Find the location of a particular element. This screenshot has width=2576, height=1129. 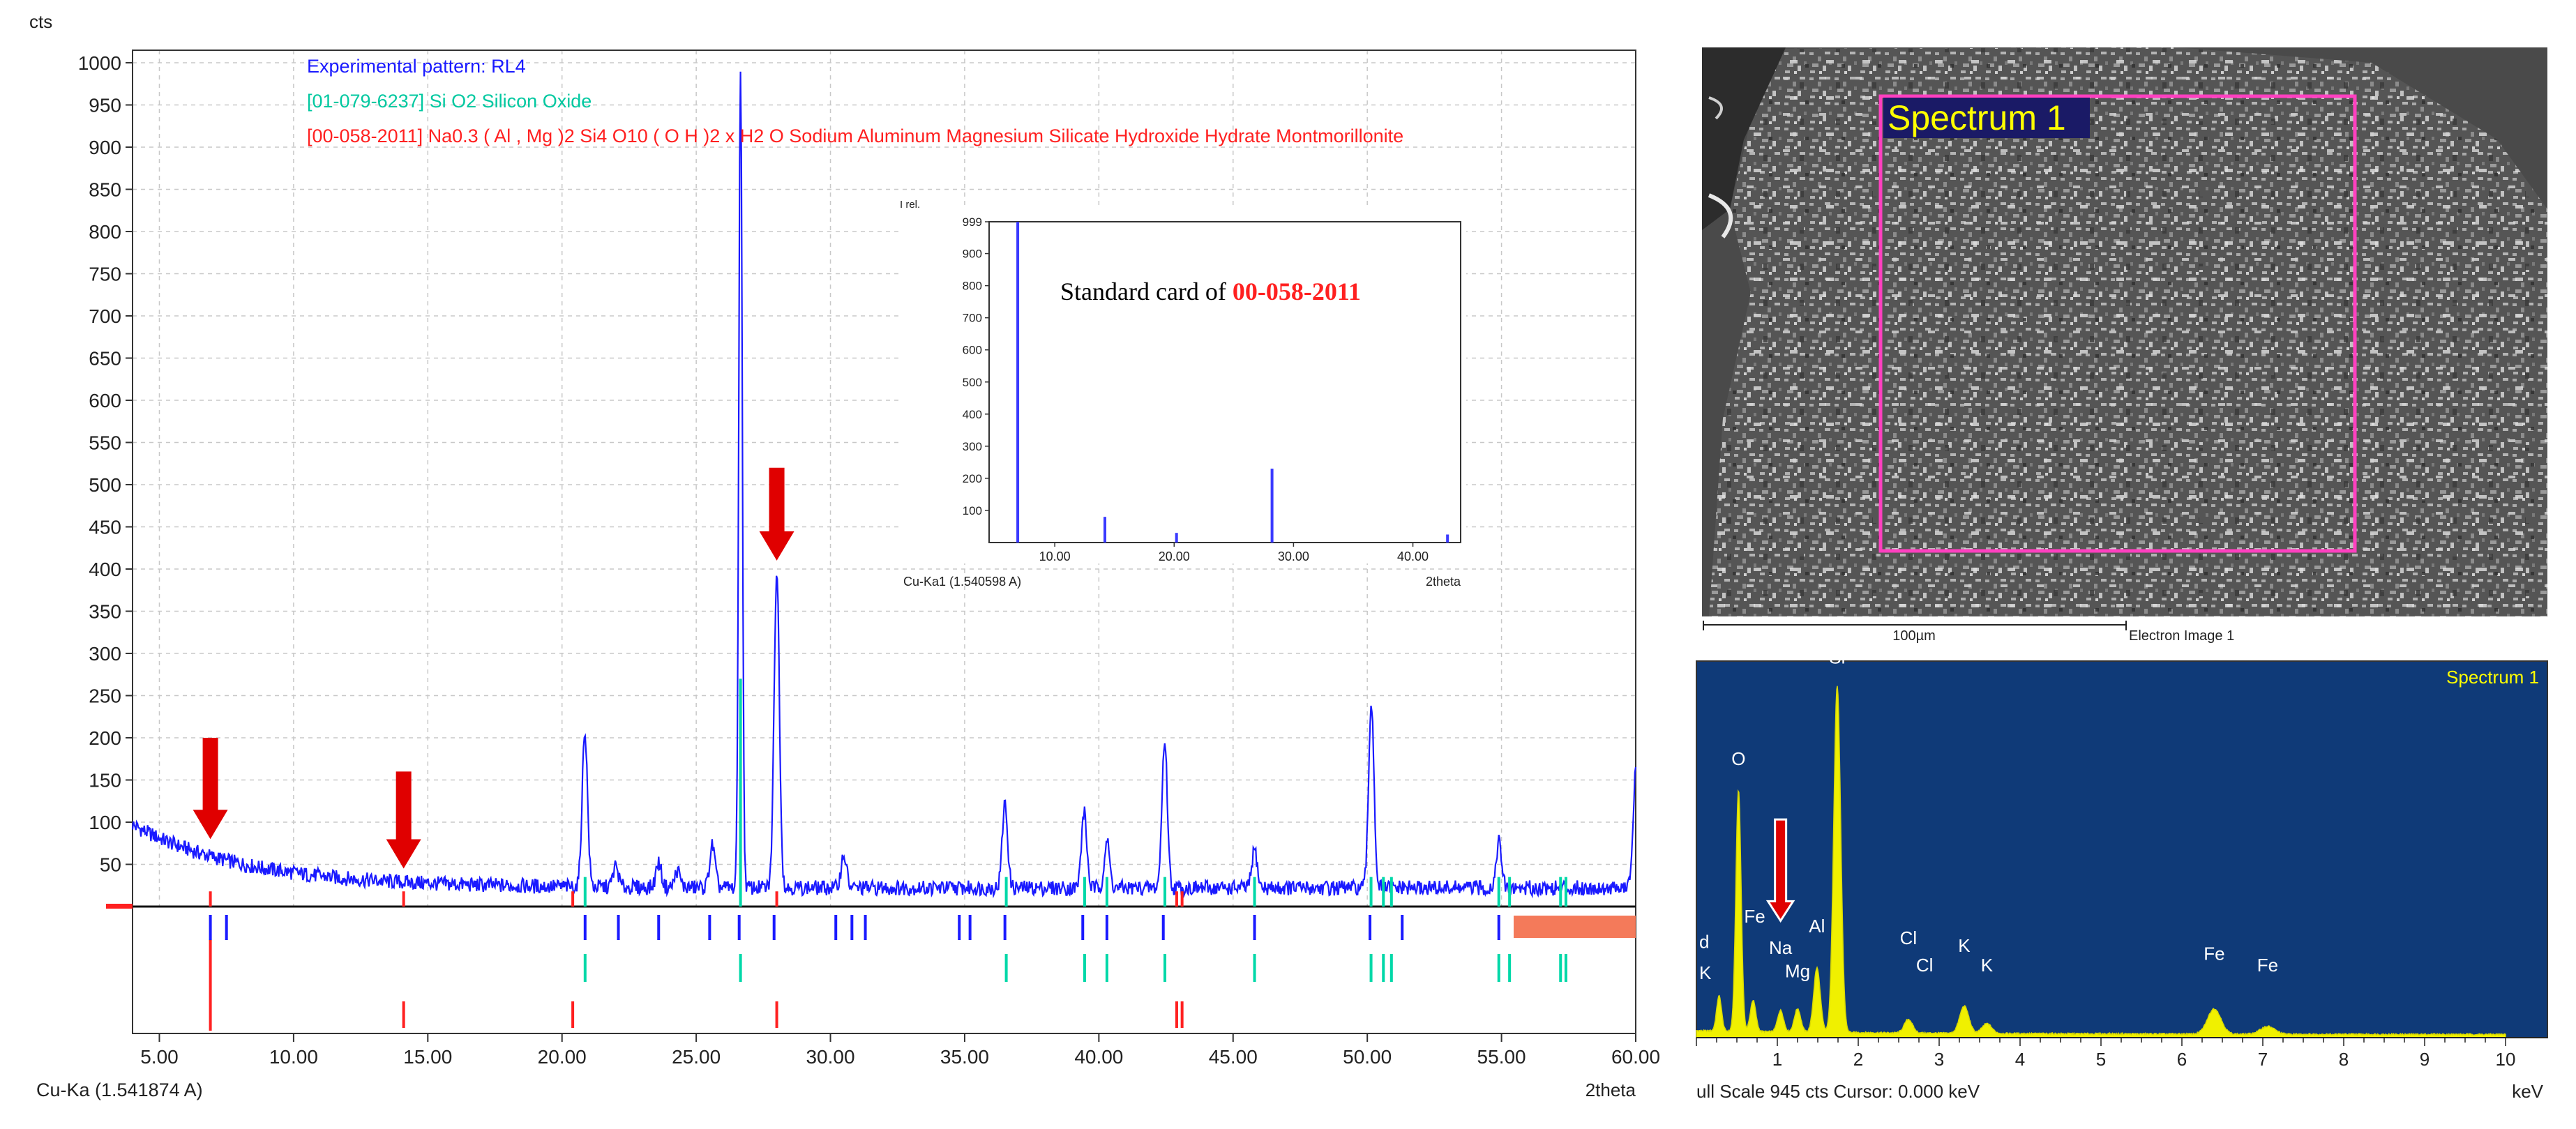

eds-element-label: K is located at coordinates (1987, 965).